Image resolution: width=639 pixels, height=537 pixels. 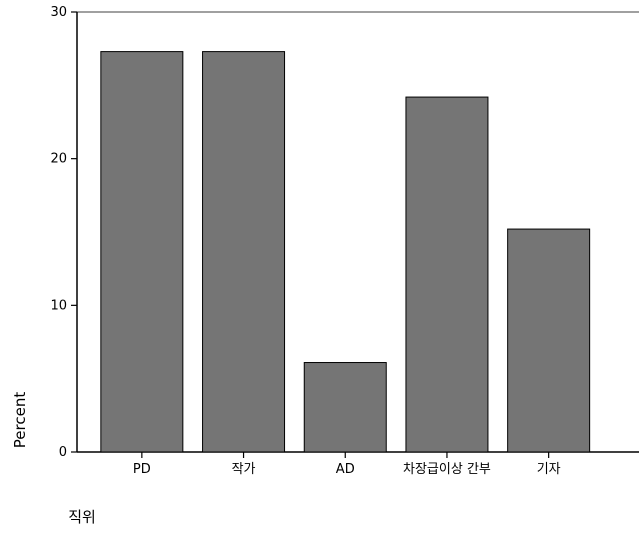 What do you see at coordinates (142, 469) in the screenshot?
I see `x-tick-label: PD` at bounding box center [142, 469].